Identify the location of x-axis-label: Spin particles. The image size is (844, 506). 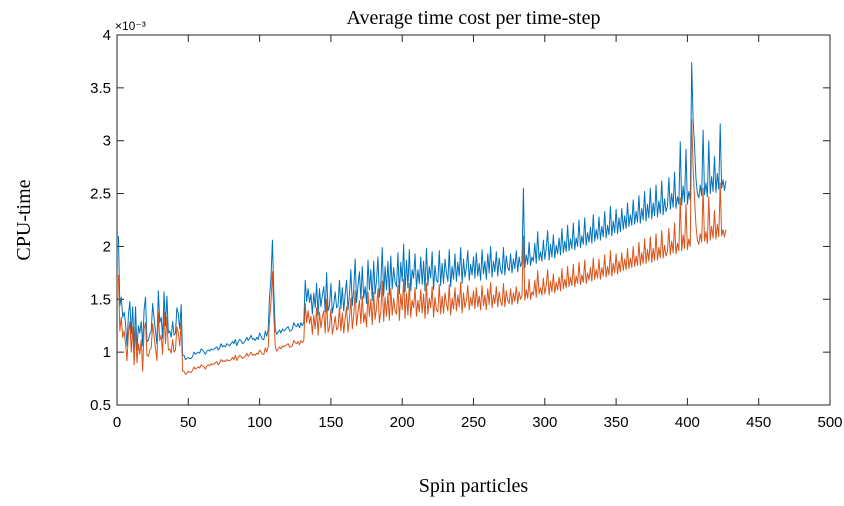
(474, 486).